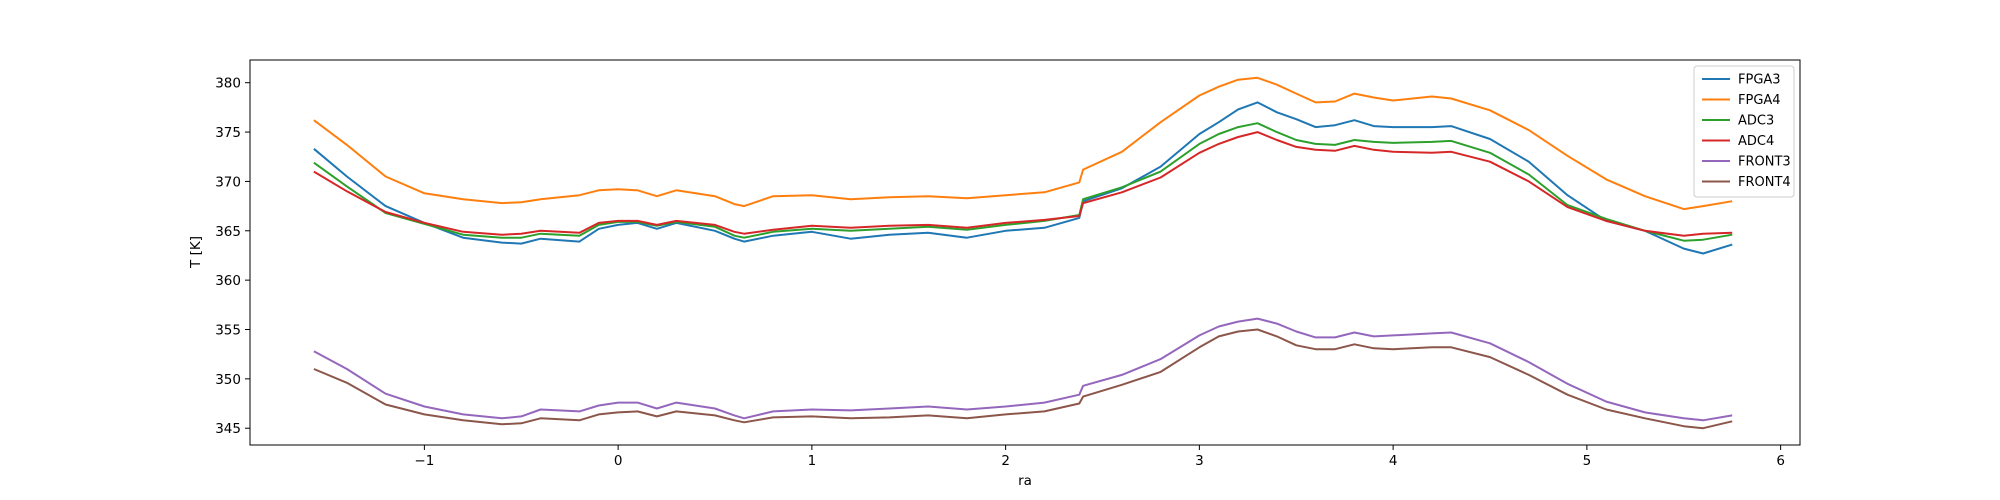 The image size is (2000, 500). Describe the element at coordinates (1764, 182) in the screenshot. I see `legend-label-front4: FRONT4` at that location.